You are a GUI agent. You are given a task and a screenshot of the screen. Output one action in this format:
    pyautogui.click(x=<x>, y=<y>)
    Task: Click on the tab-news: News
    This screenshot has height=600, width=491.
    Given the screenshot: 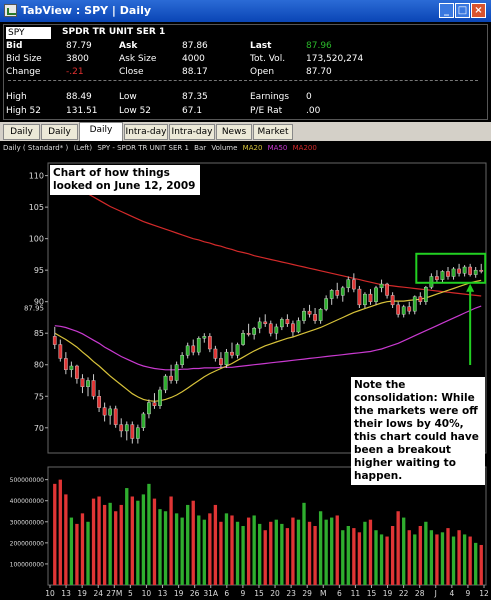 What is the action you would take?
    pyautogui.click(x=234, y=132)
    